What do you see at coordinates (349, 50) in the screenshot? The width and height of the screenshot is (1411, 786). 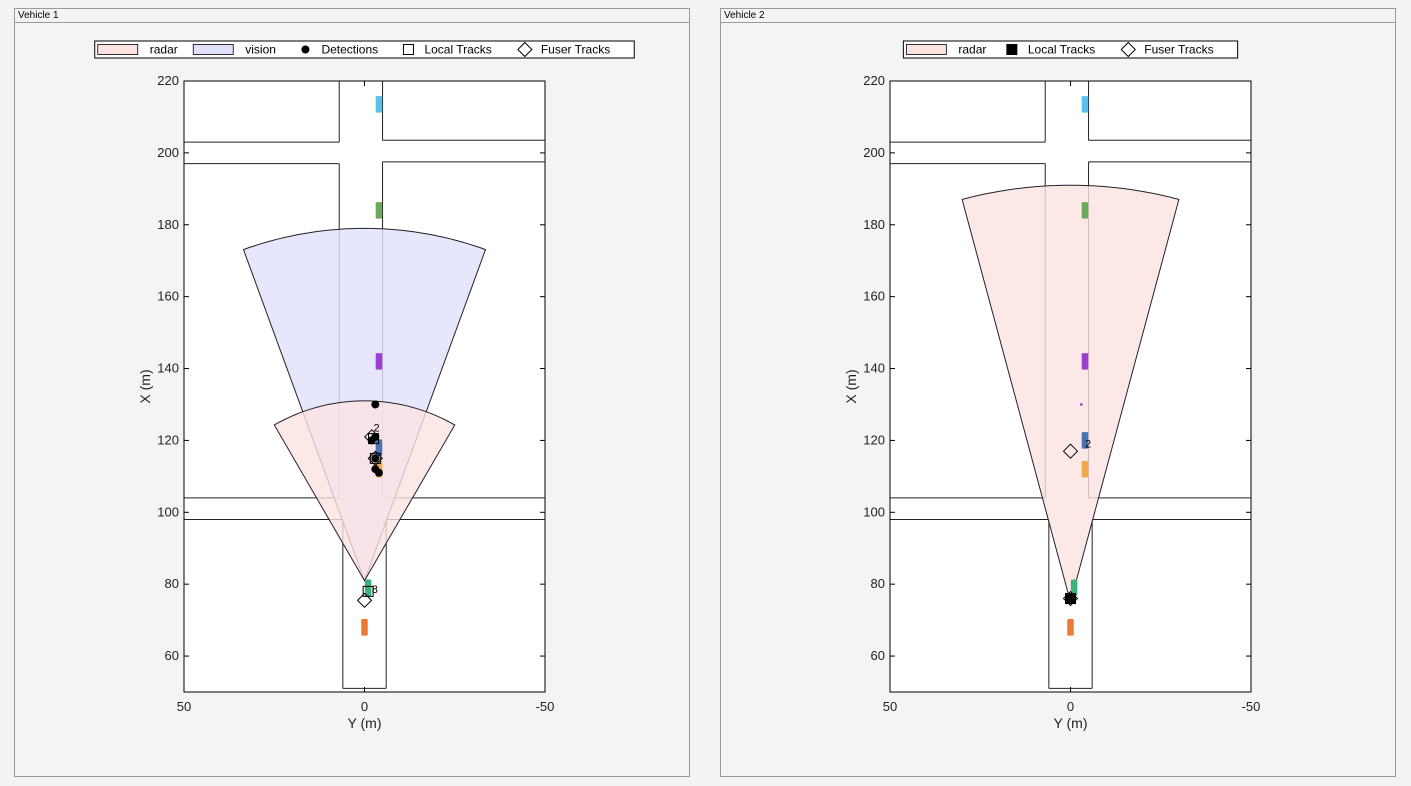 I see `legend-label: Detections` at bounding box center [349, 50].